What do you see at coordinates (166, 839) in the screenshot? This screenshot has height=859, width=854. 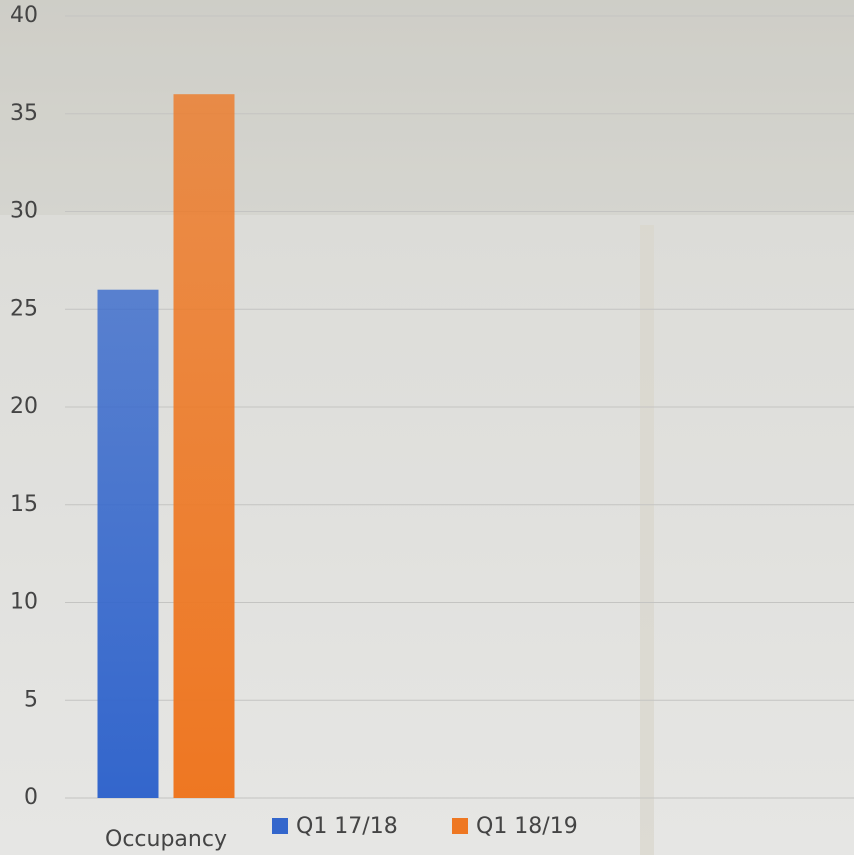 I see `x-tick-label: Occupancy` at bounding box center [166, 839].